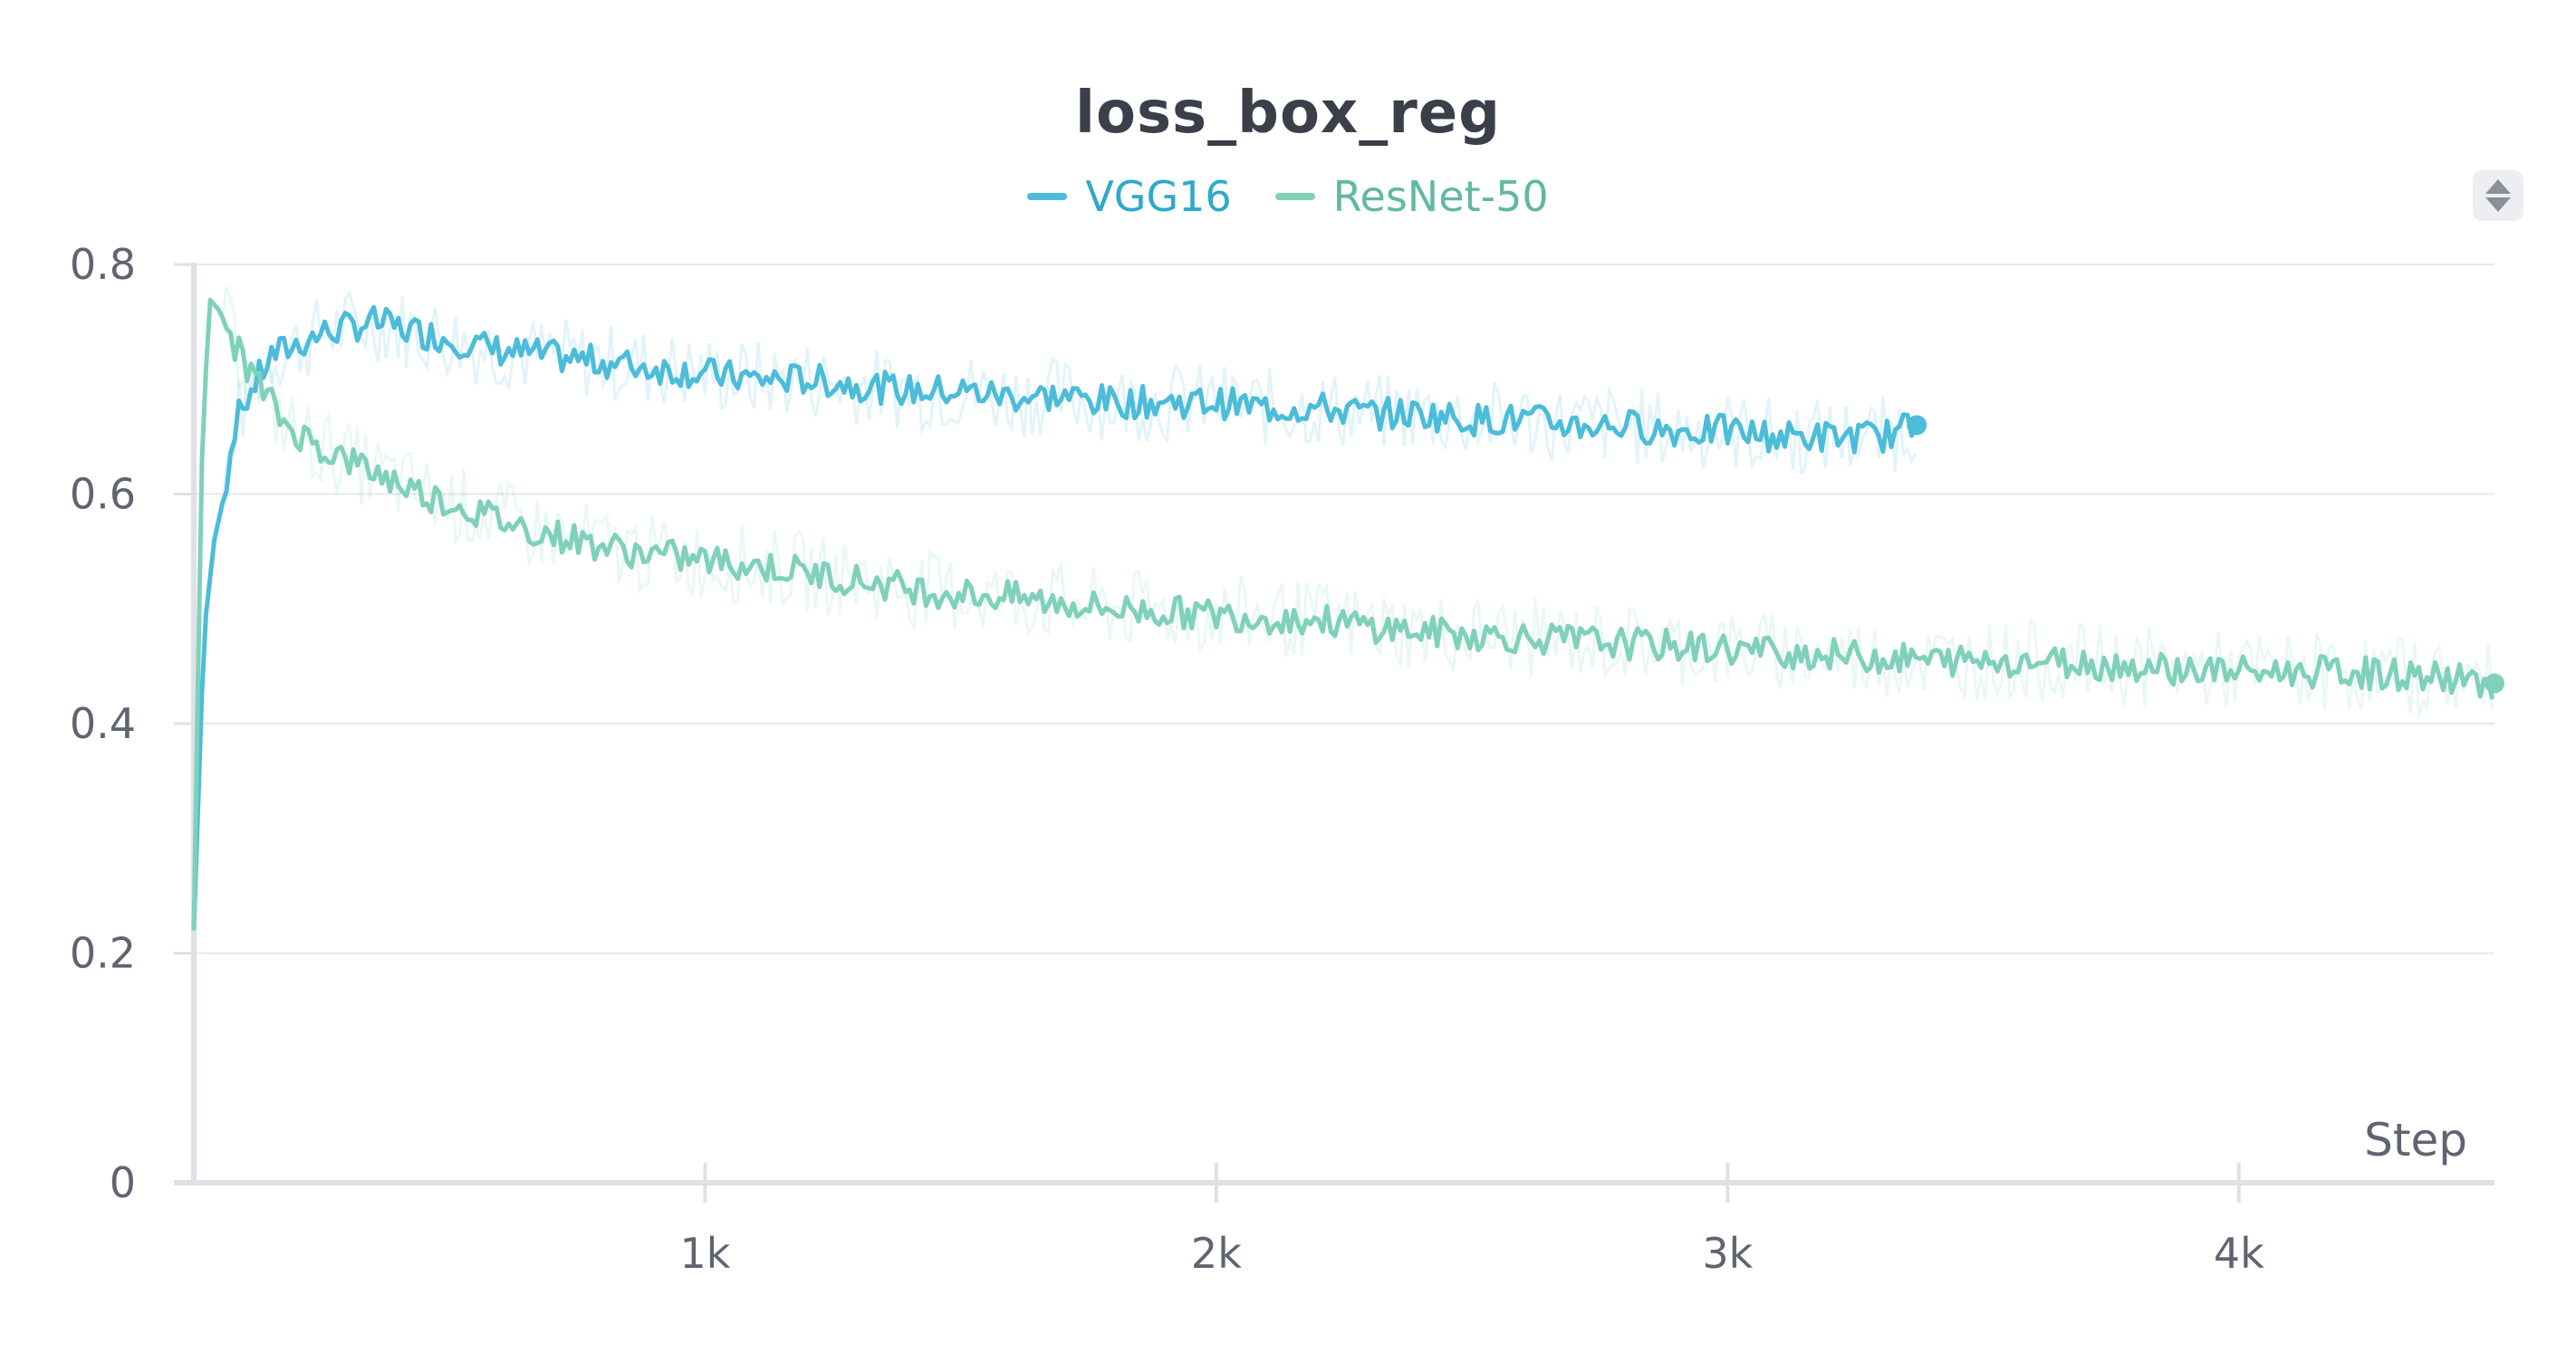 The image size is (2576, 1353). I want to click on y-tick-label: 0.2, so click(103, 954).